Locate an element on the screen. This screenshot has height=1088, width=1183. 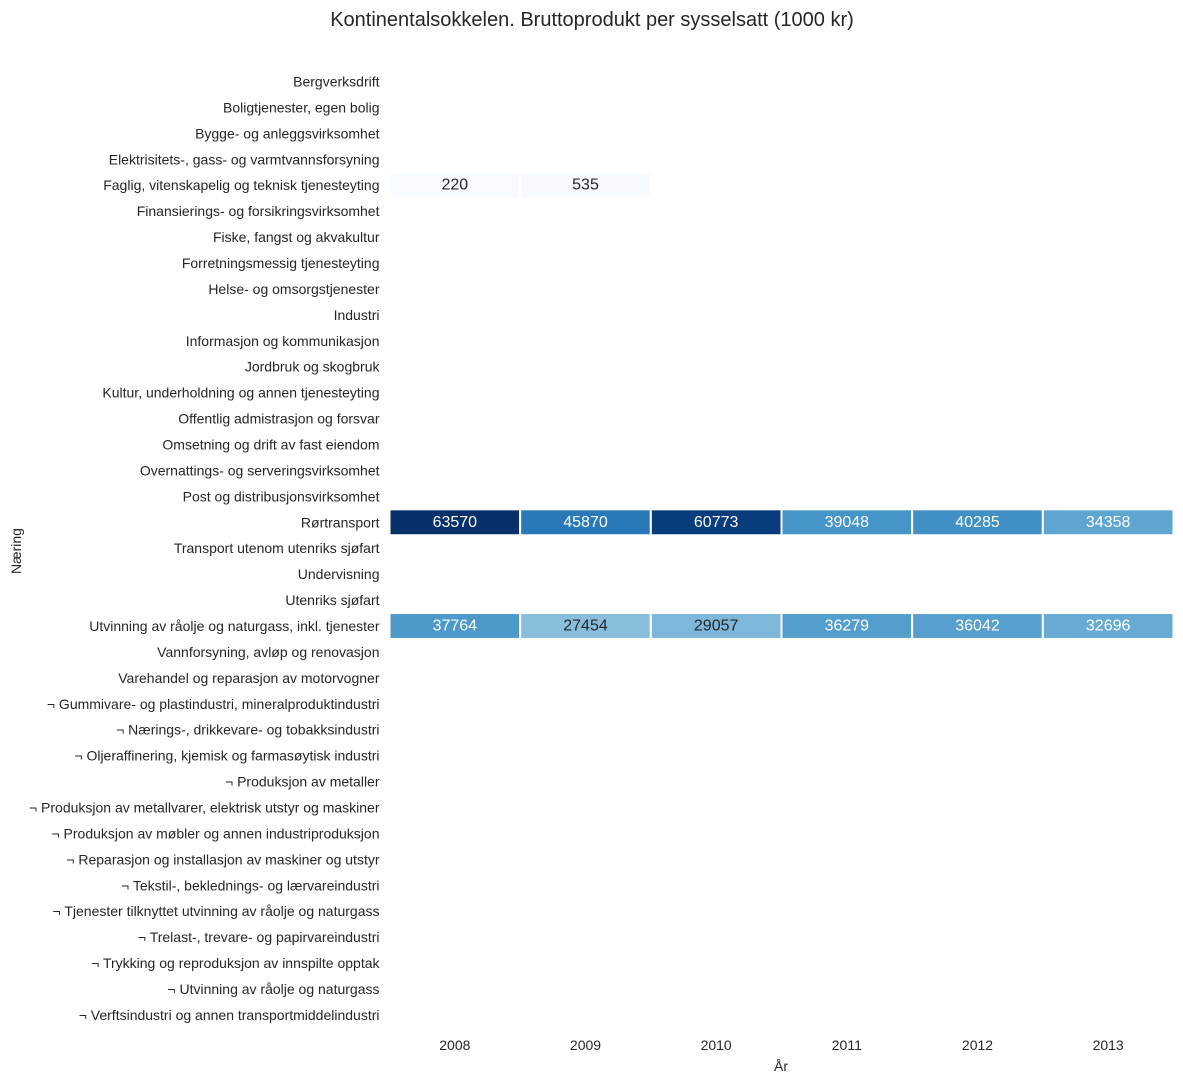
row-label: Industri is located at coordinates (357, 315).